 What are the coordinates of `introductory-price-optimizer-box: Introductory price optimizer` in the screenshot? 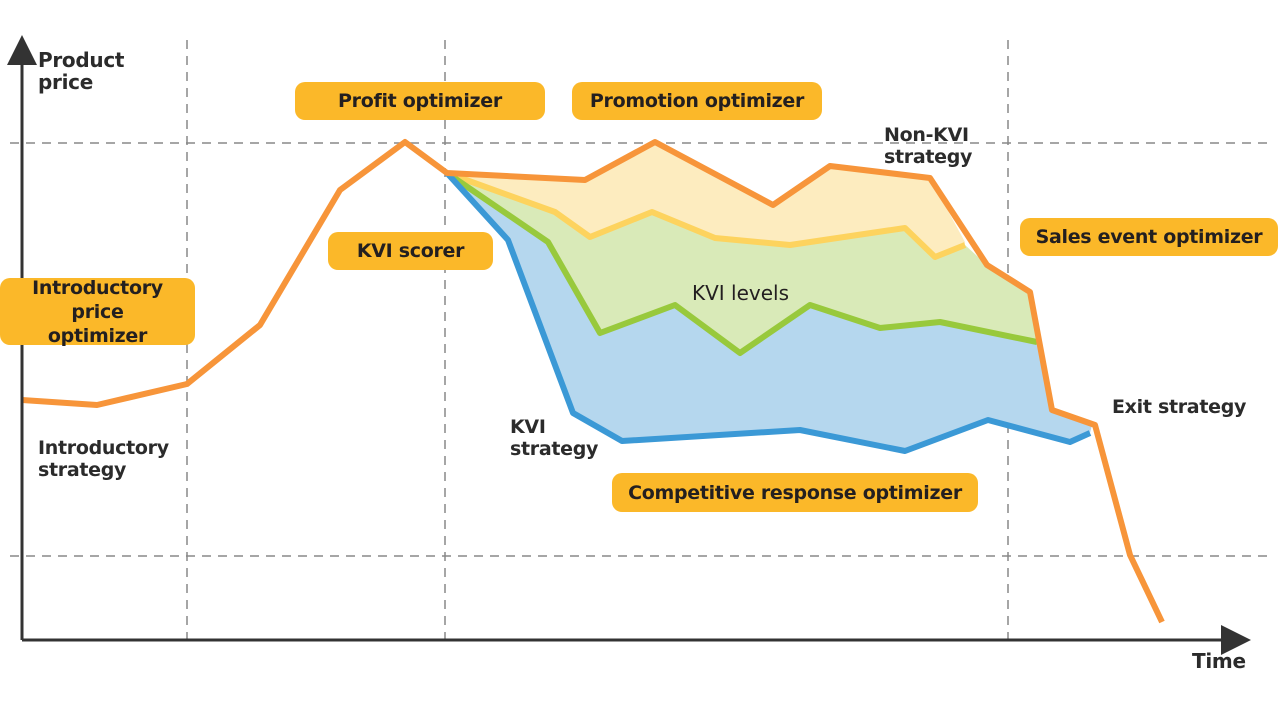 It's located at (97, 312).